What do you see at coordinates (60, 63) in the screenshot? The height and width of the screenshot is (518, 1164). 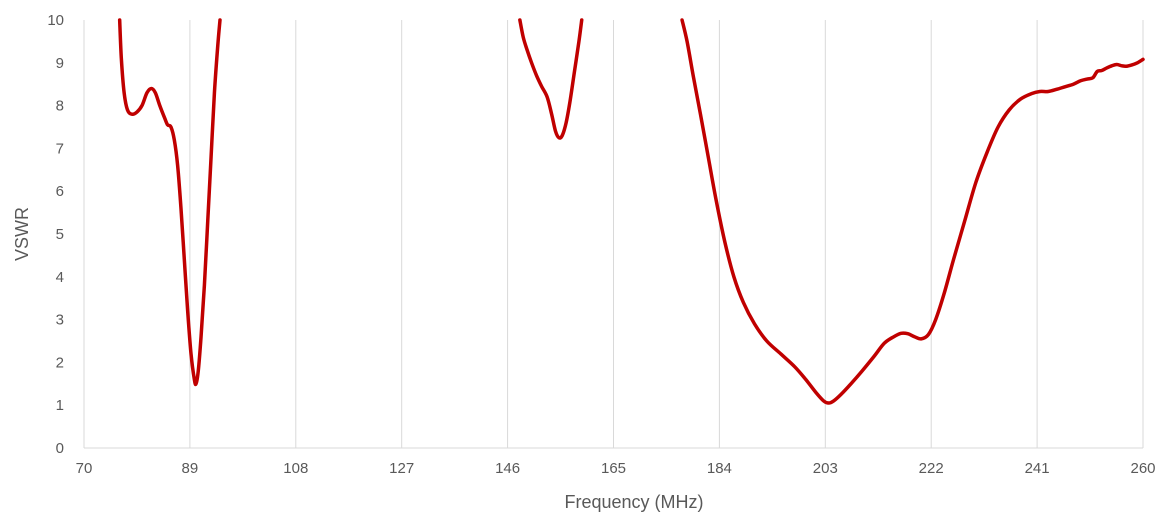 I see `y-tick-label: 9` at bounding box center [60, 63].